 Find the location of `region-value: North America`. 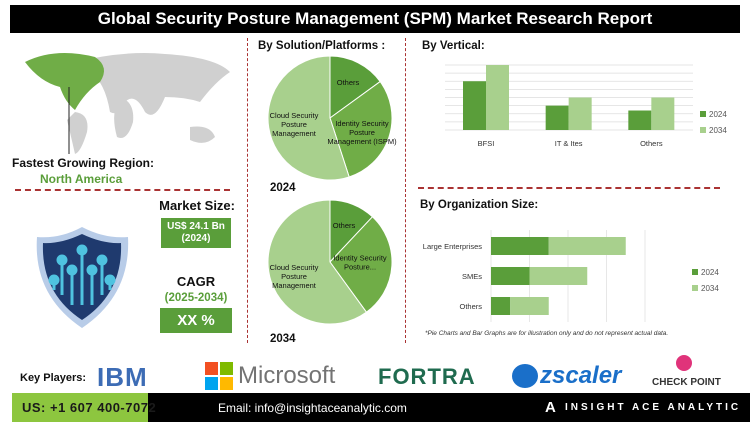

region-value: North America is located at coordinates (81, 179).